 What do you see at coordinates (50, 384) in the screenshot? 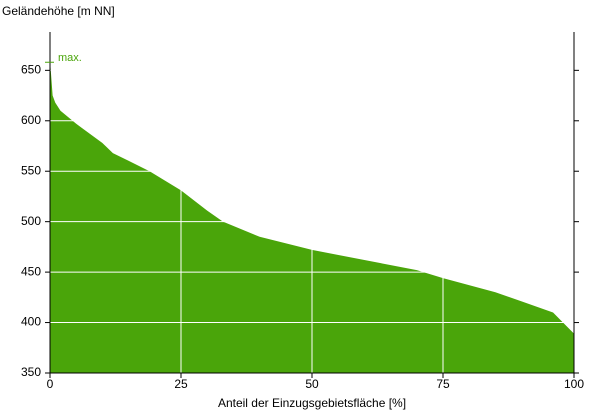
I see `x-tick-label: 0` at bounding box center [50, 384].